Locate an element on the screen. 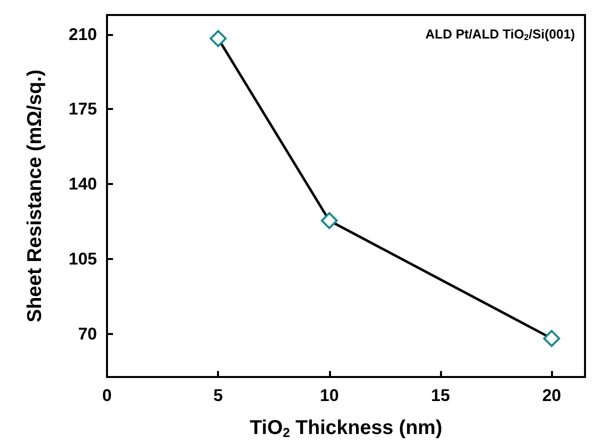 The image size is (600, 446). x-tick-label: 0 is located at coordinates (107, 395).